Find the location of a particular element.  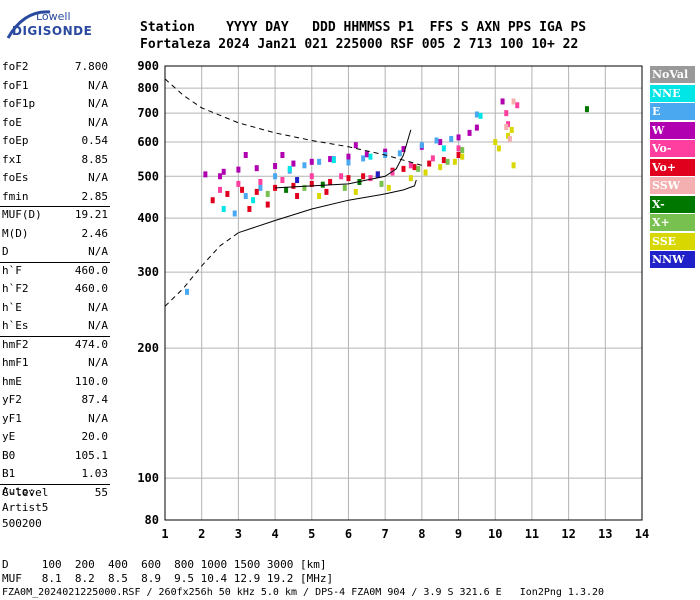

param-row: B0 105.1 is located at coordinates (55, 457).